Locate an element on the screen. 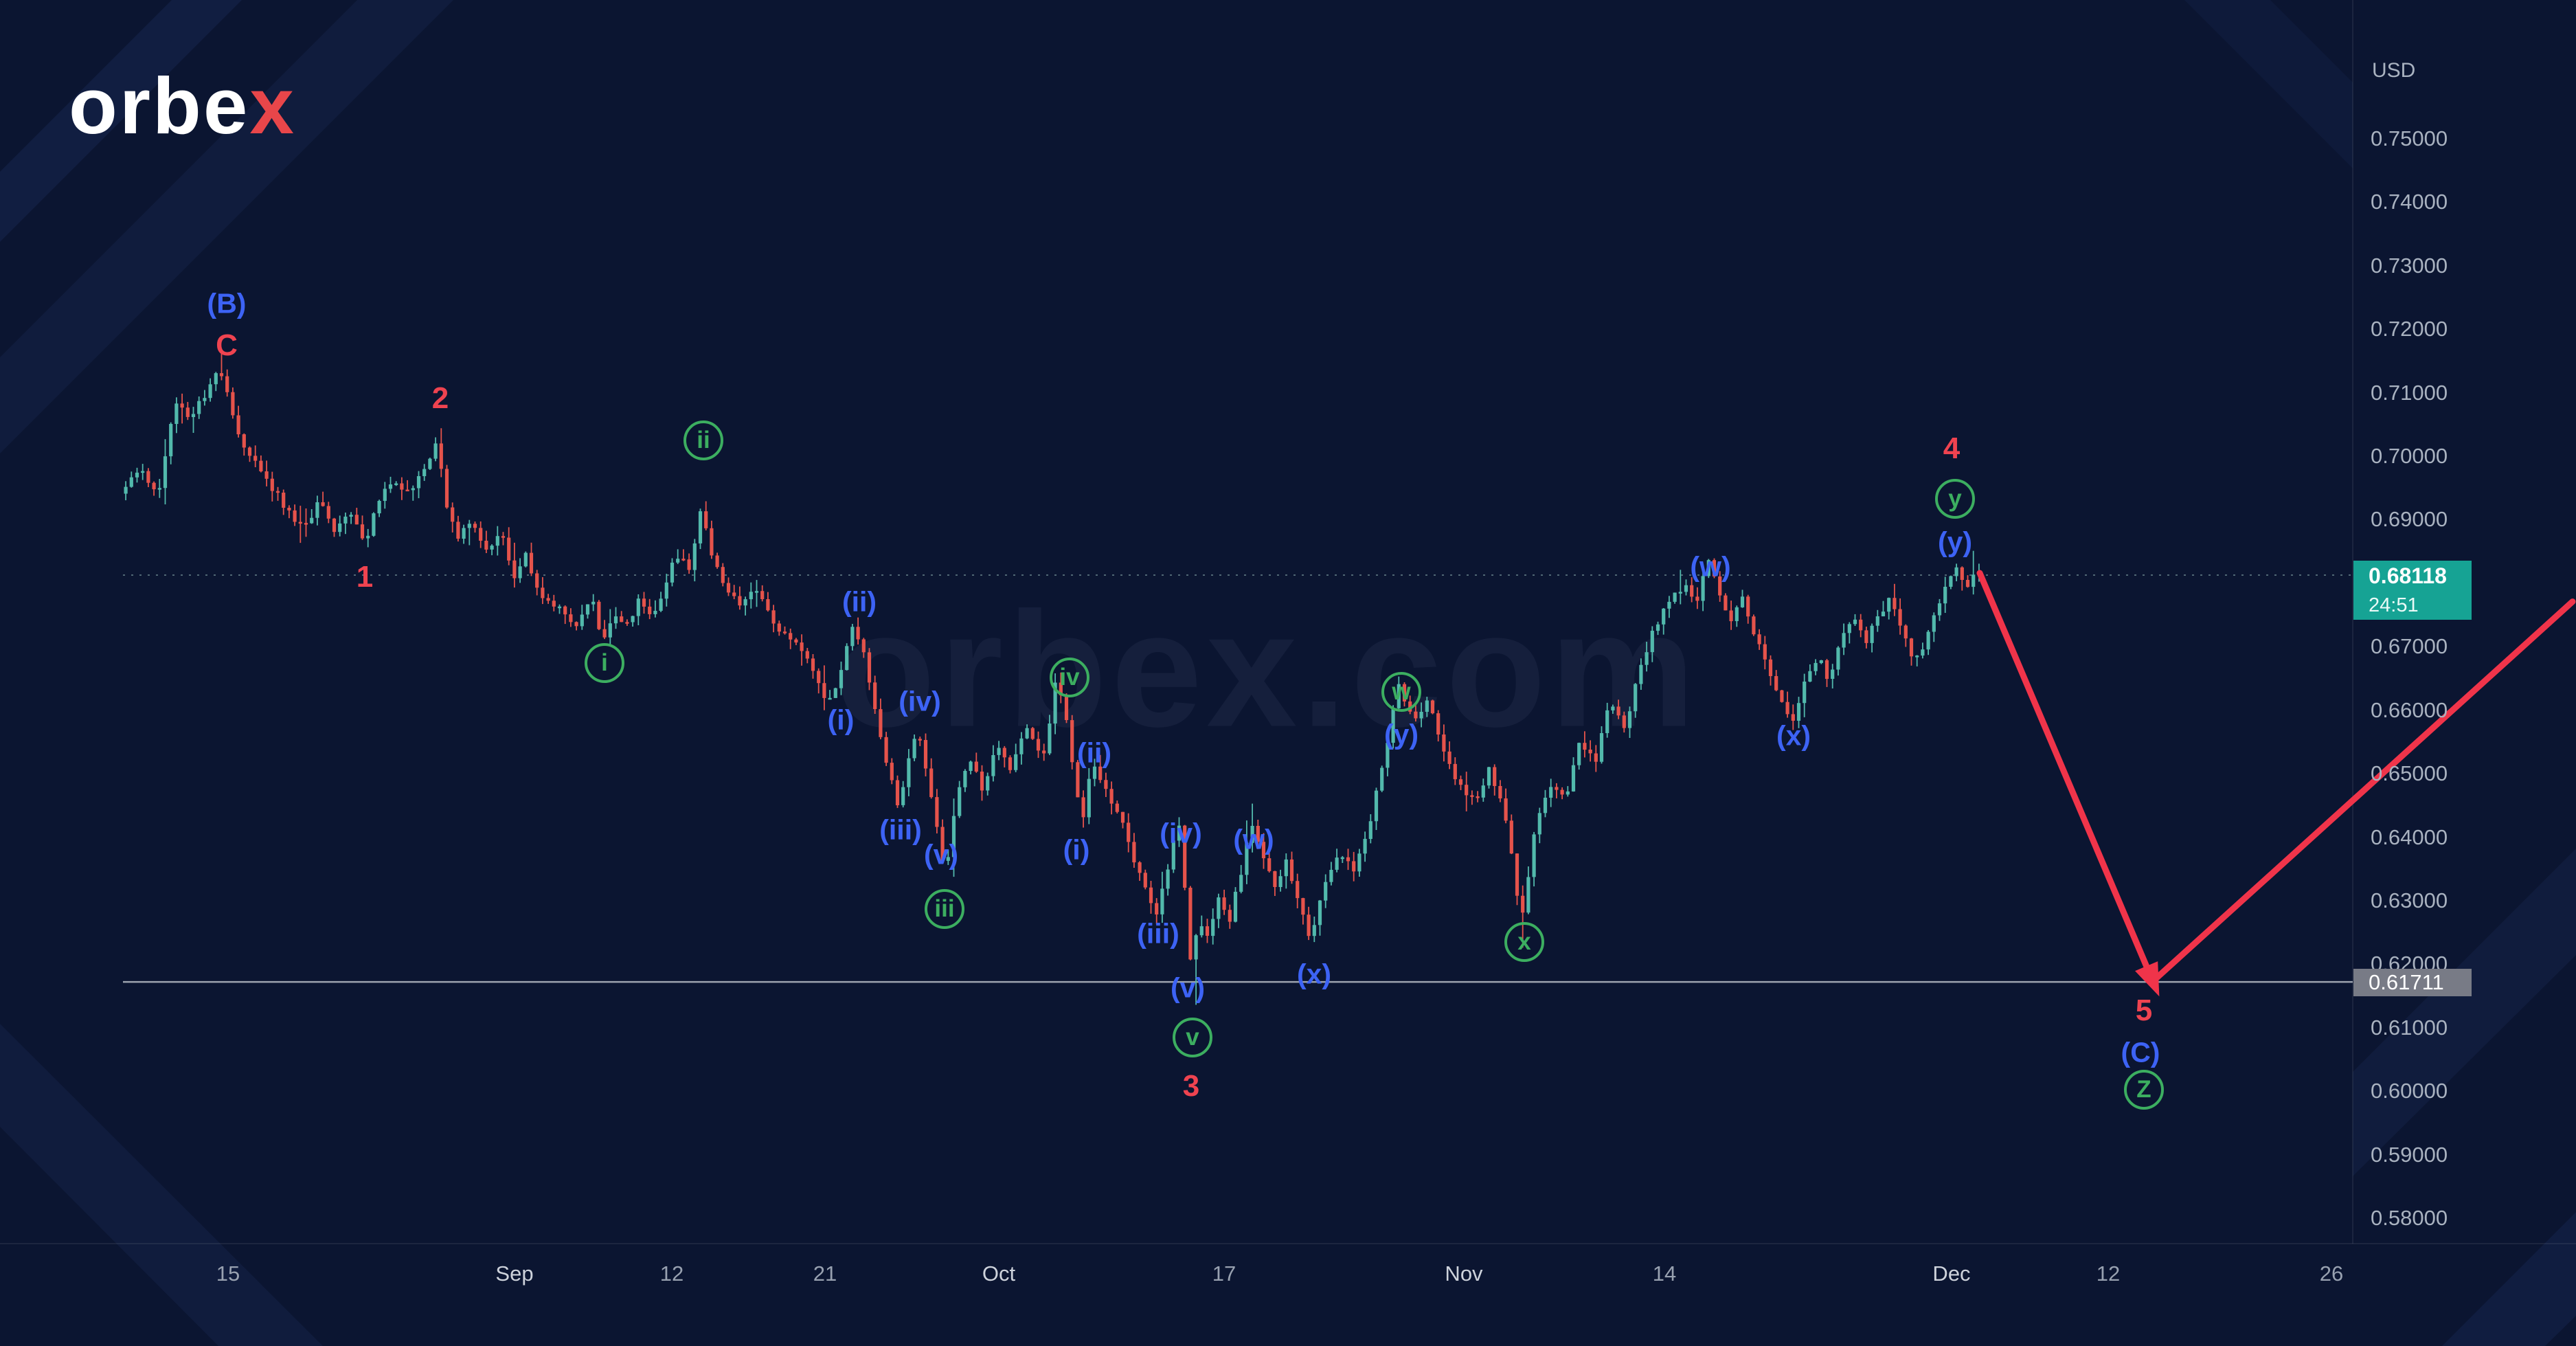 This screenshot has height=1346, width=2576. current-price-value: 0.68118 is located at coordinates (2408, 575).